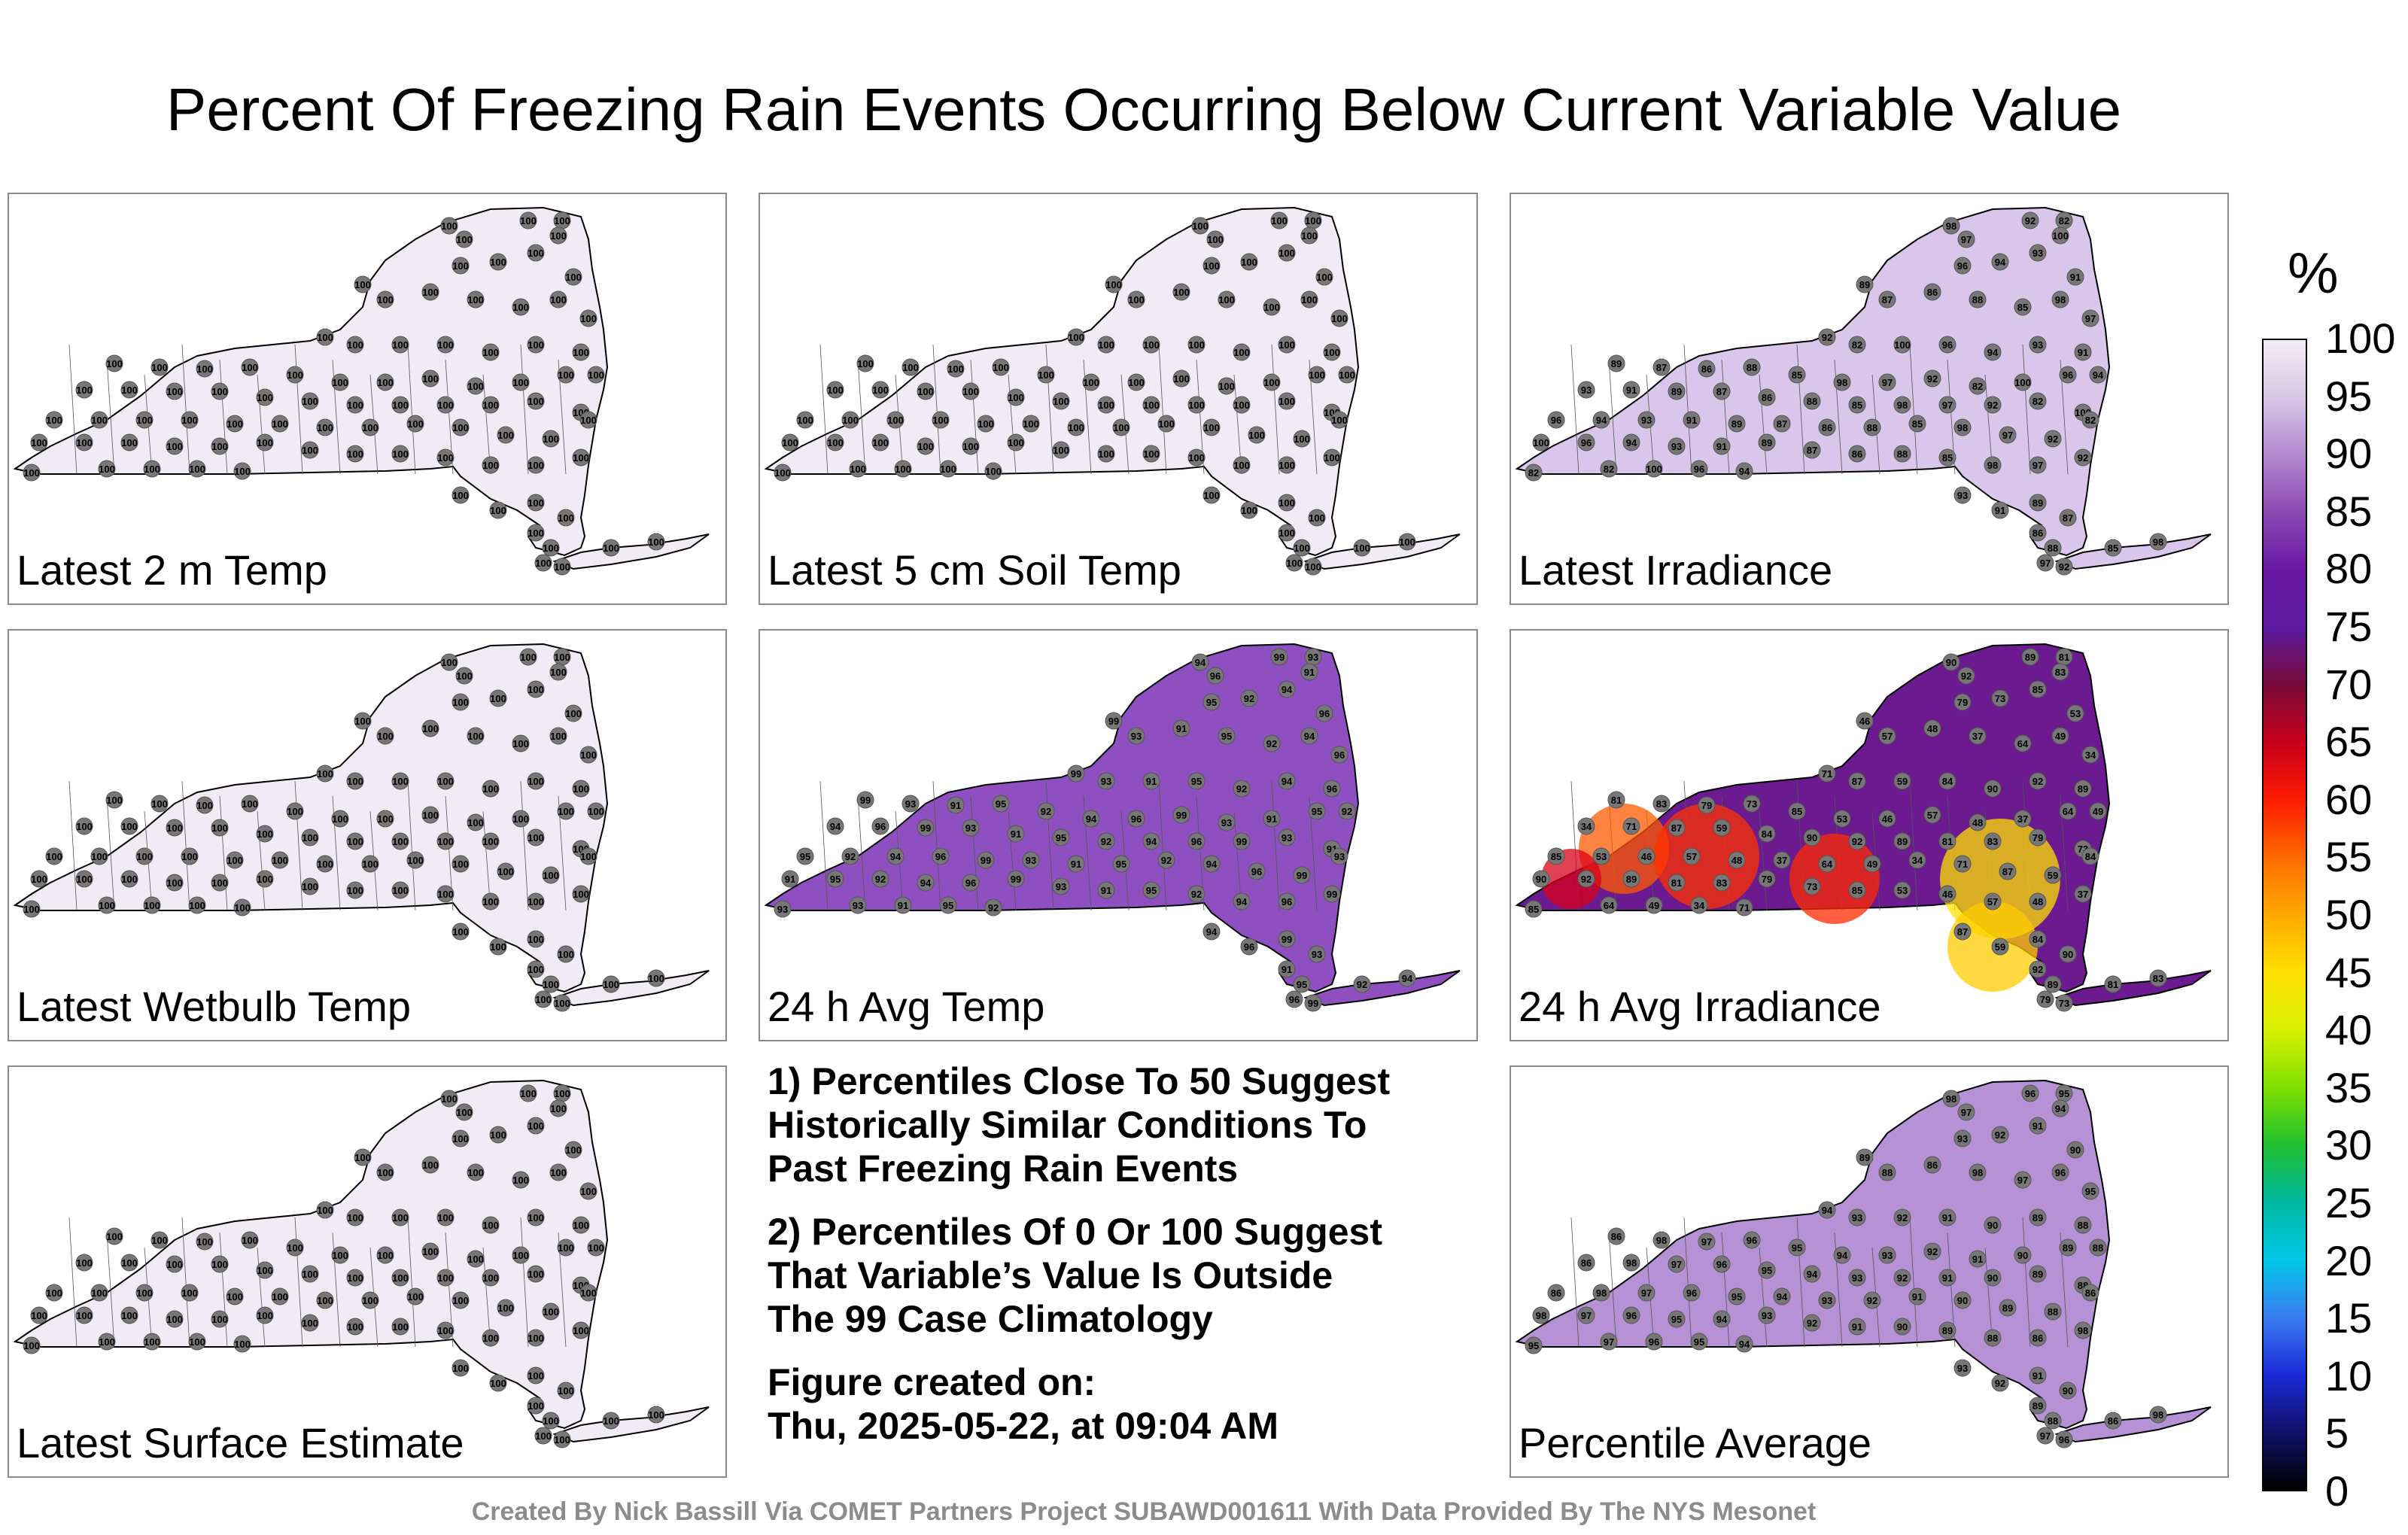 The image size is (2408, 1535). I want to click on station-value: 92, so click(850, 856).